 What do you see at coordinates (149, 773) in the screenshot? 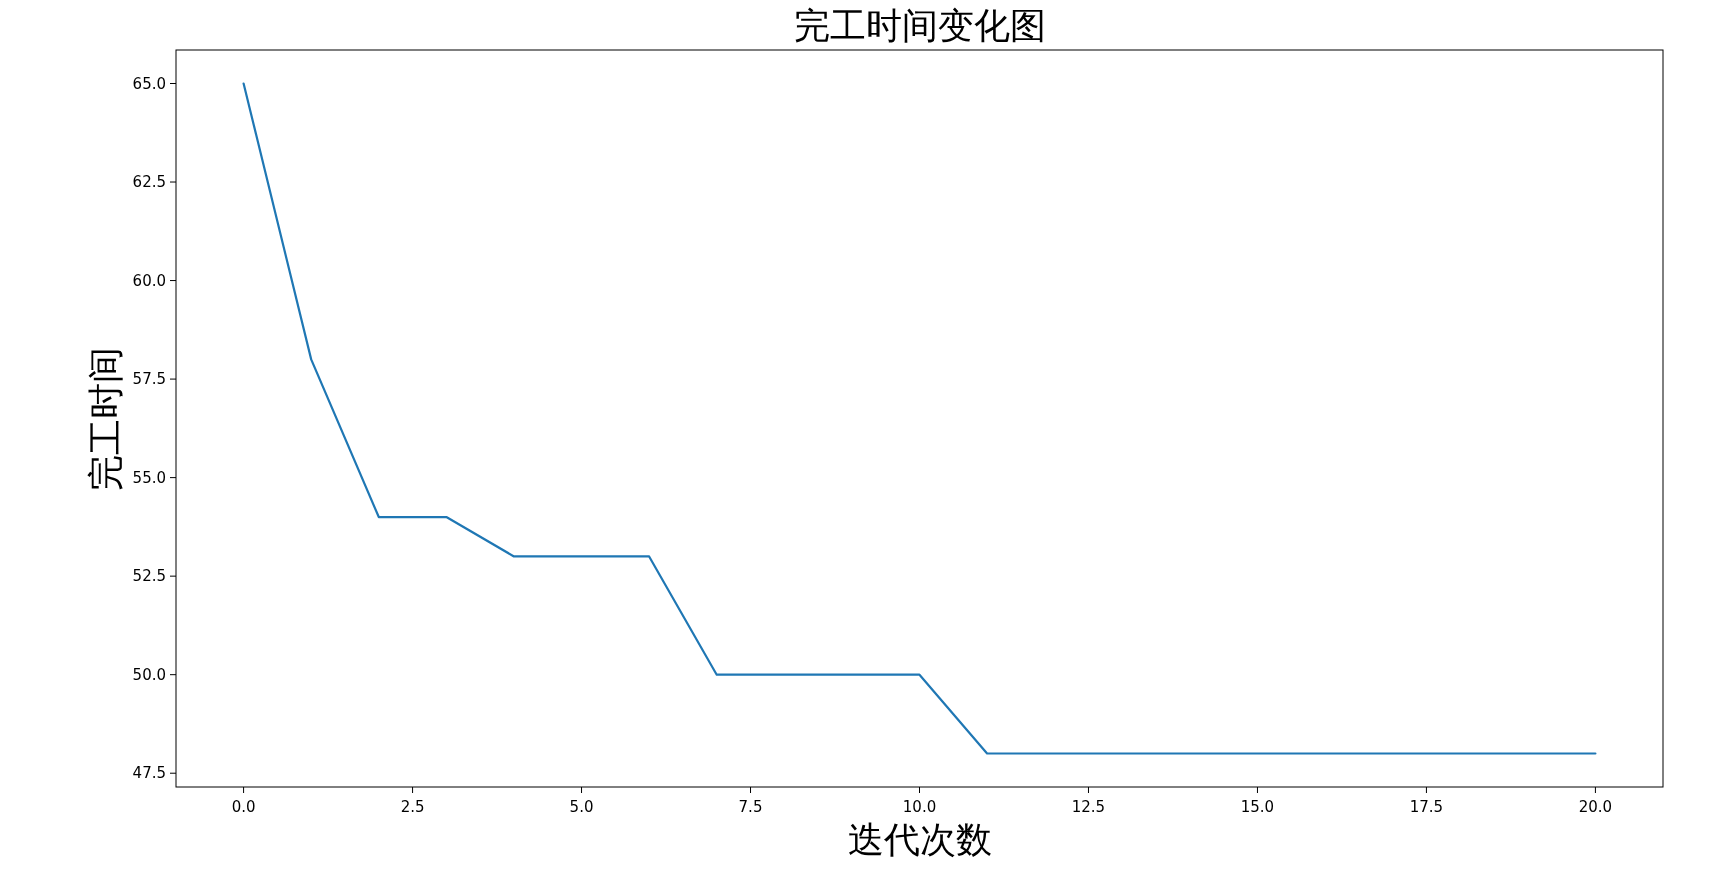
I see `y-tick-label: 47.5` at bounding box center [149, 773].